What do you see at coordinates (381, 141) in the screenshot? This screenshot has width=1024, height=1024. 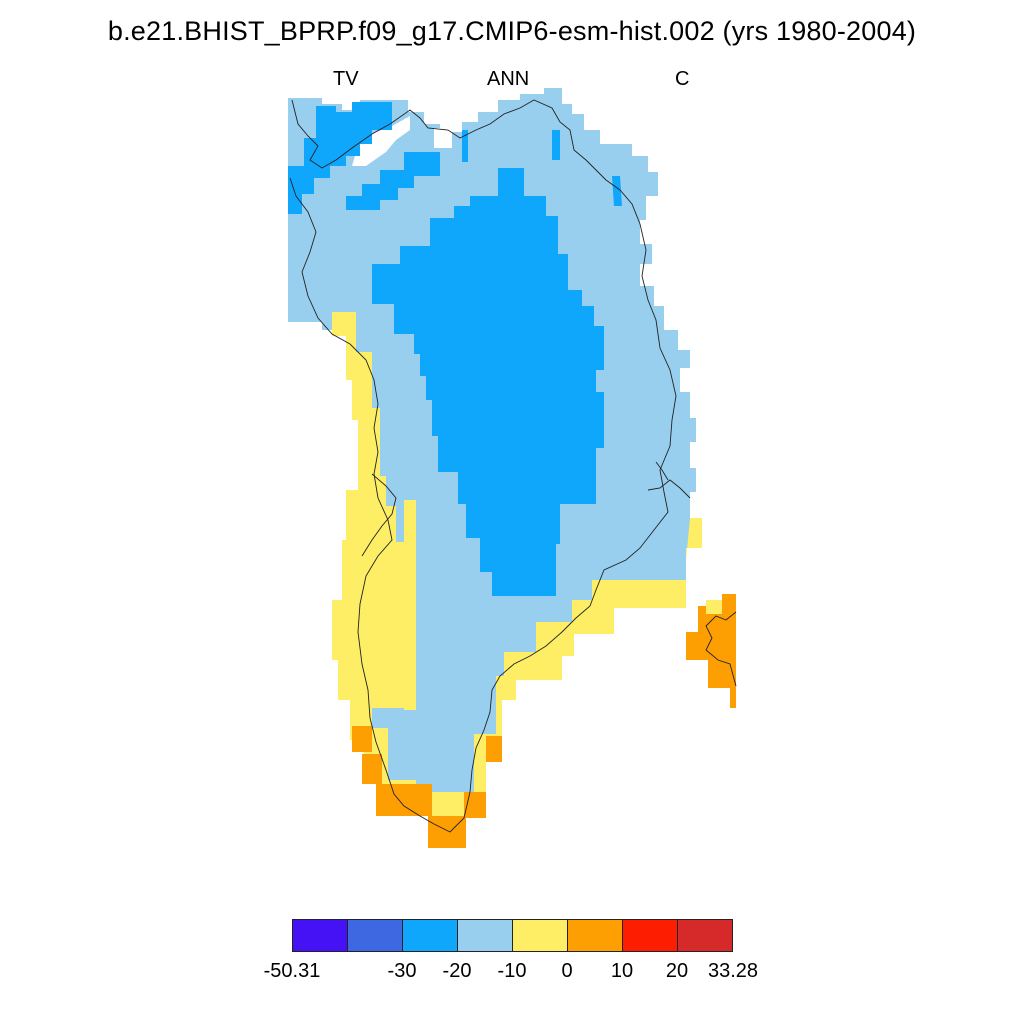 I see `map-gap-northwest` at bounding box center [381, 141].